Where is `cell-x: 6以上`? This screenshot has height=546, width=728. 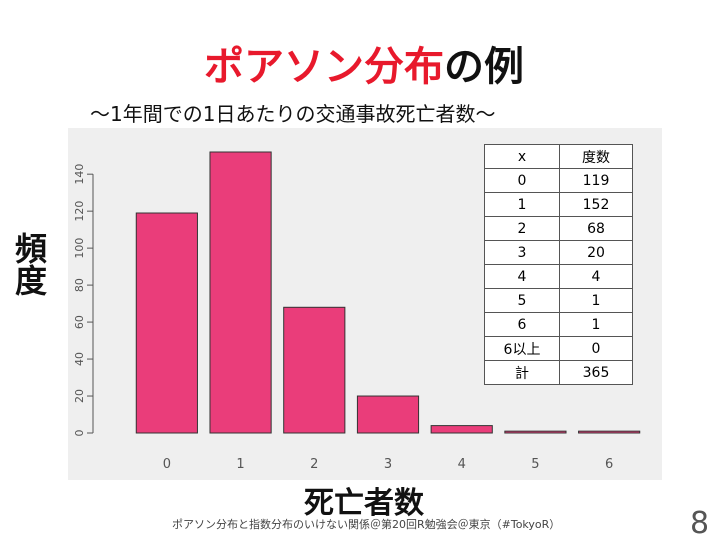 cell-x: 6以上 is located at coordinates (522, 348).